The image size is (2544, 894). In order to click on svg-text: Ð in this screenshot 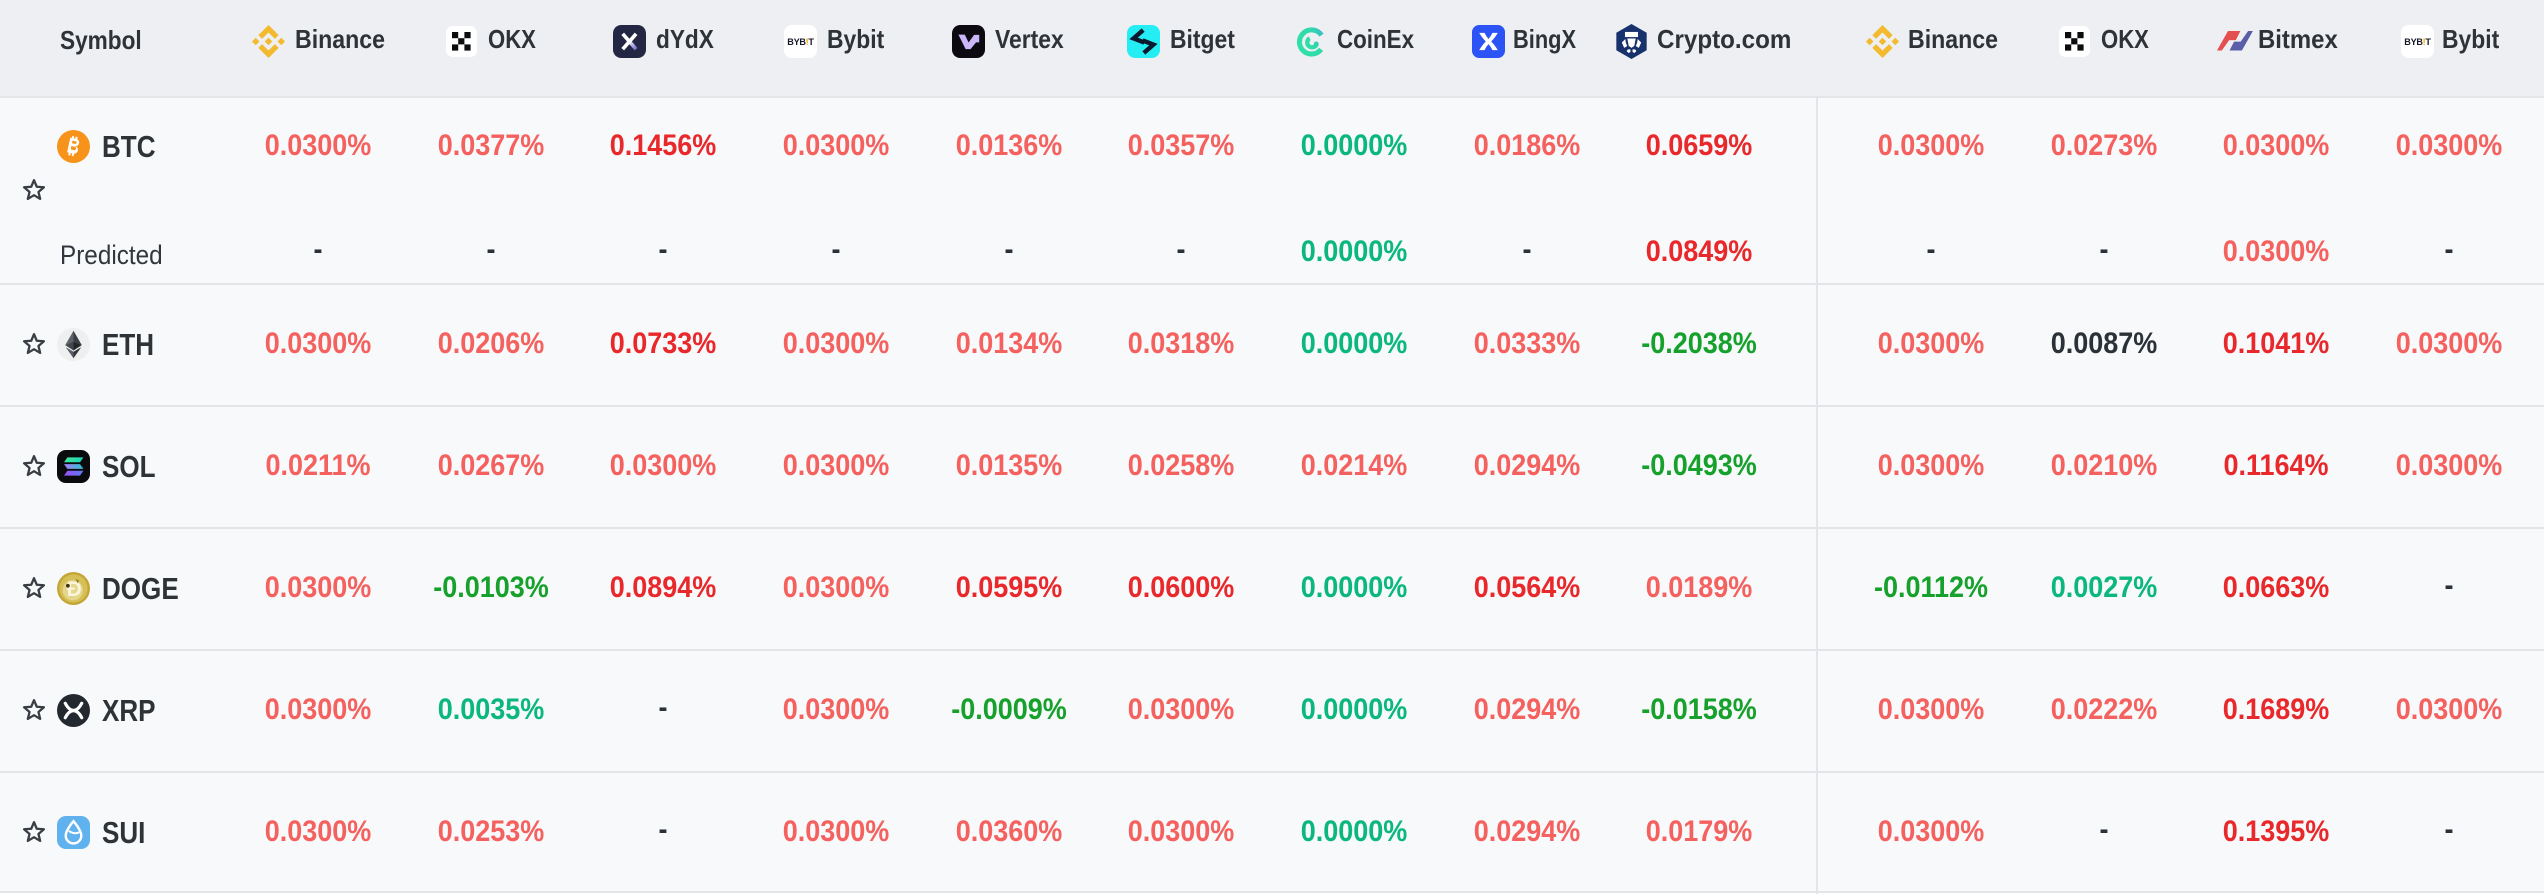, I will do `click(74, 589)`.